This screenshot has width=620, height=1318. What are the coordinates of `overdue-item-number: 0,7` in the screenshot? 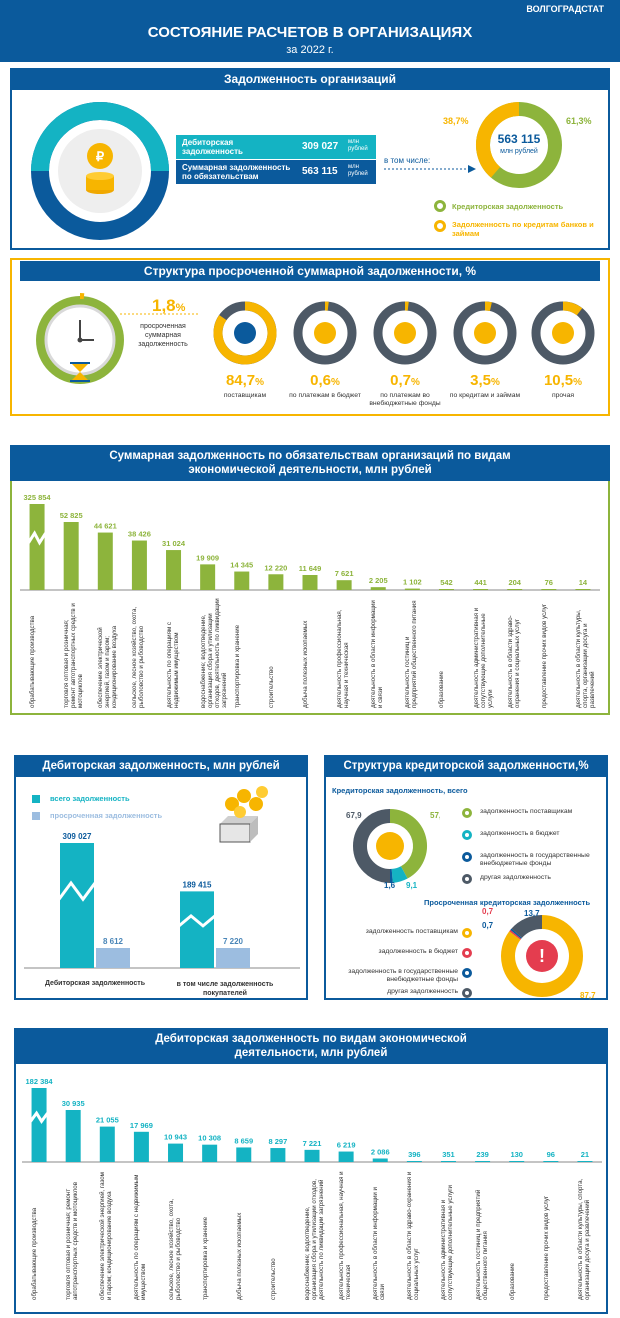 It's located at (400, 380).